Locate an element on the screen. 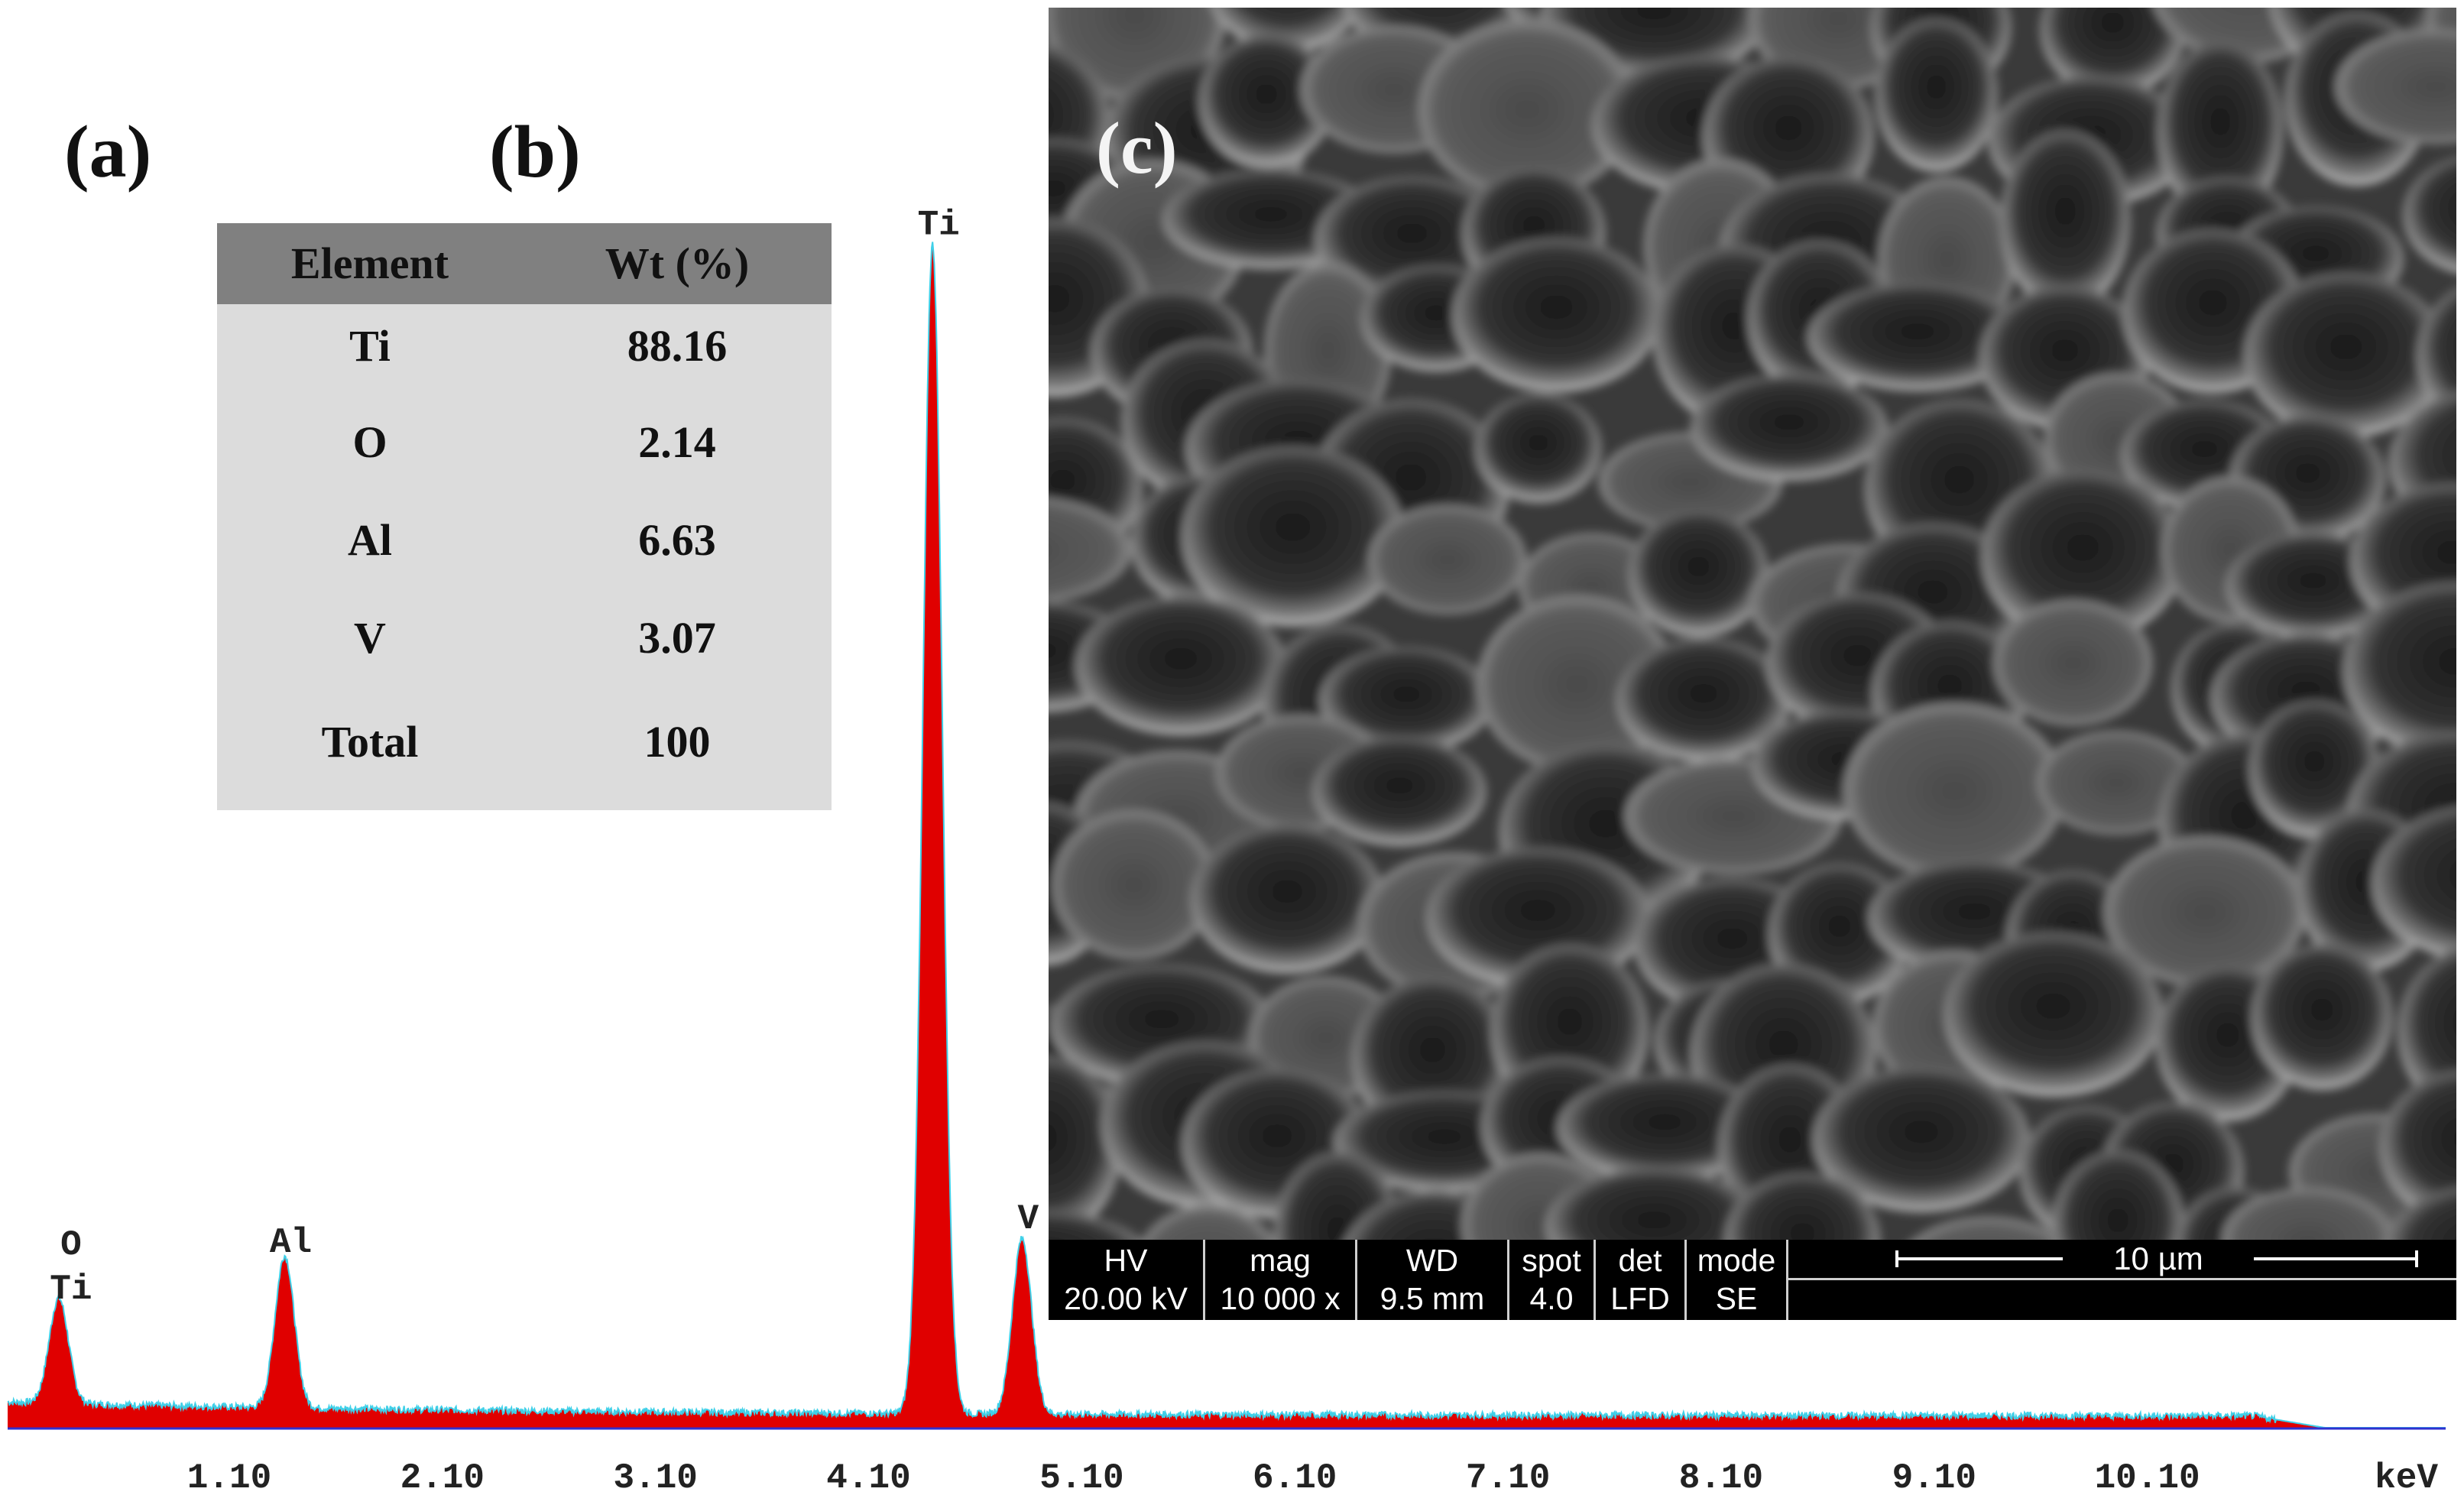  x-tick-label: 9.10 is located at coordinates (1934, 1478).